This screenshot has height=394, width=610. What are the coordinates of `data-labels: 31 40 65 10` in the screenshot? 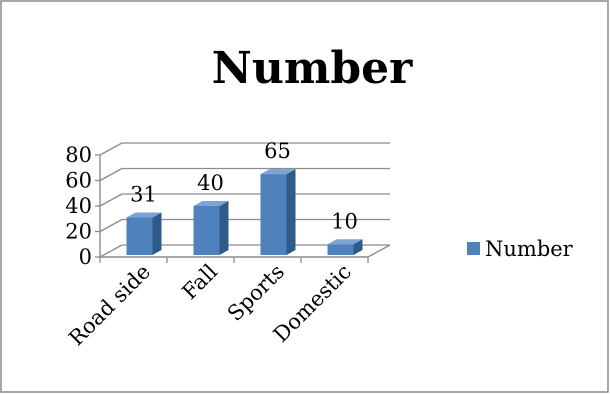 It's located at (244, 186).